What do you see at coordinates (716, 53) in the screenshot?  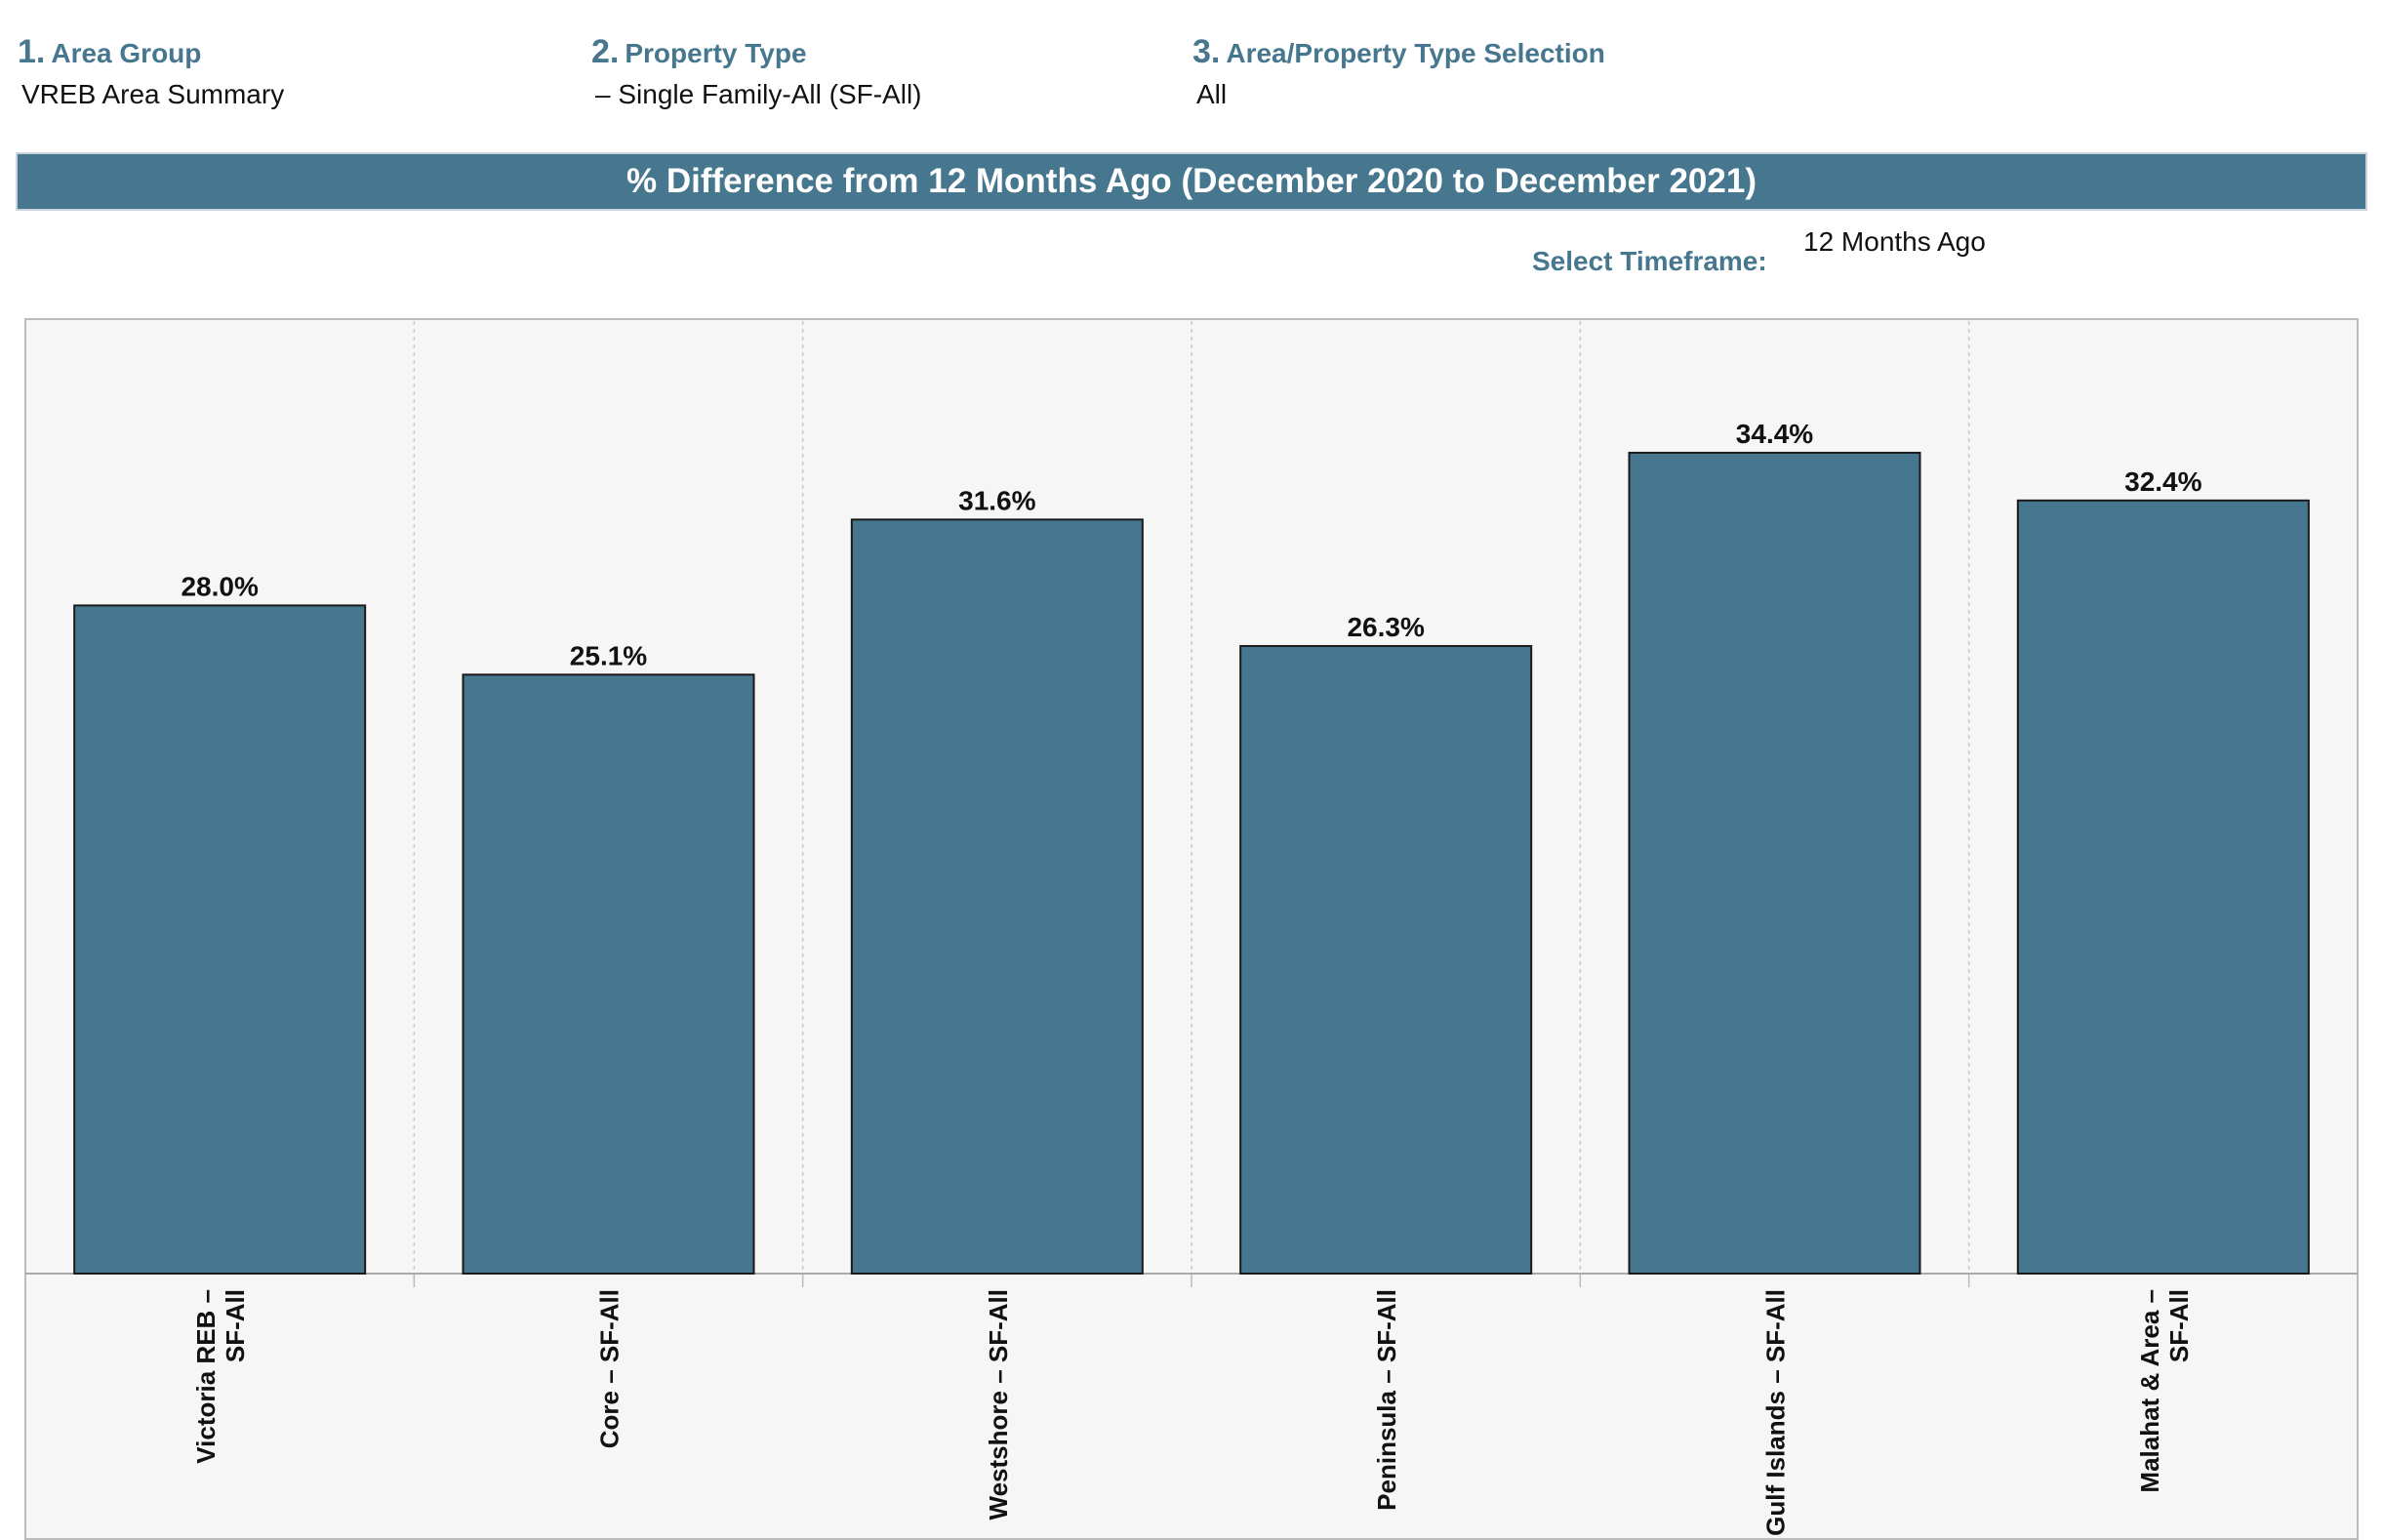 I see `filter-label: Property Type` at bounding box center [716, 53].